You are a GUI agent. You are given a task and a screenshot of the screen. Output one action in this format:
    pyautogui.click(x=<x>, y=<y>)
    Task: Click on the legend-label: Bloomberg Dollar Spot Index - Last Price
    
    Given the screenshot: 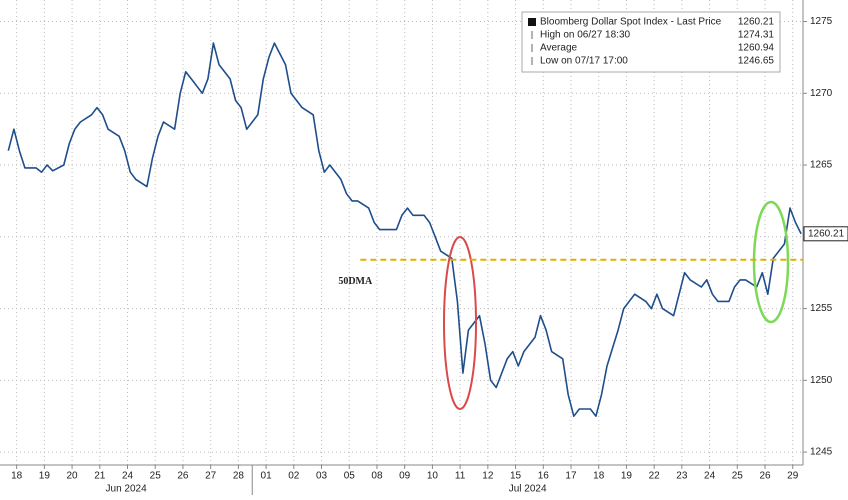 What is the action you would take?
    pyautogui.click(x=631, y=22)
    